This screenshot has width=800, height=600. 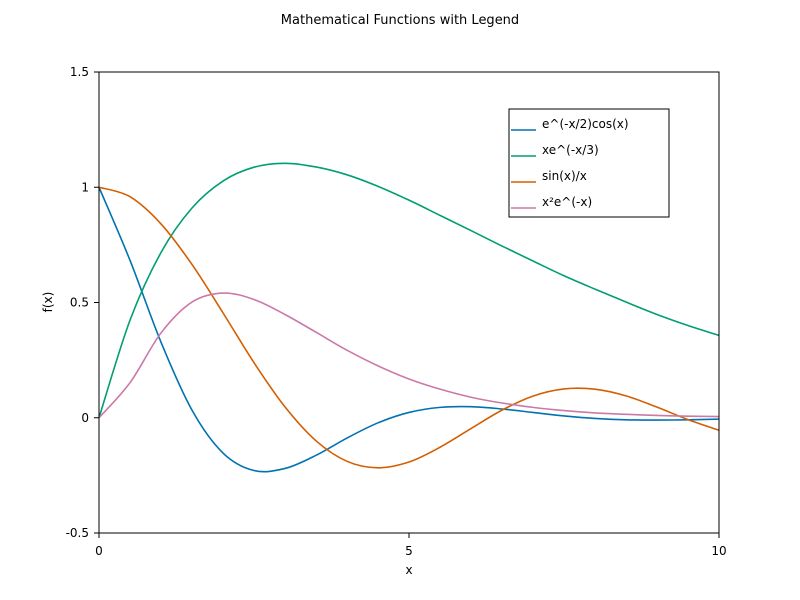 What do you see at coordinates (85, 187) in the screenshot?
I see `y-tick-label: 1` at bounding box center [85, 187].